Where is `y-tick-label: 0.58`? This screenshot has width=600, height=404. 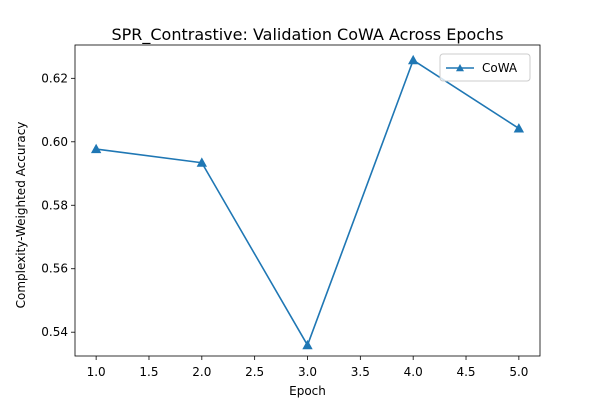 y-tick-label: 0.58 is located at coordinates (54, 205).